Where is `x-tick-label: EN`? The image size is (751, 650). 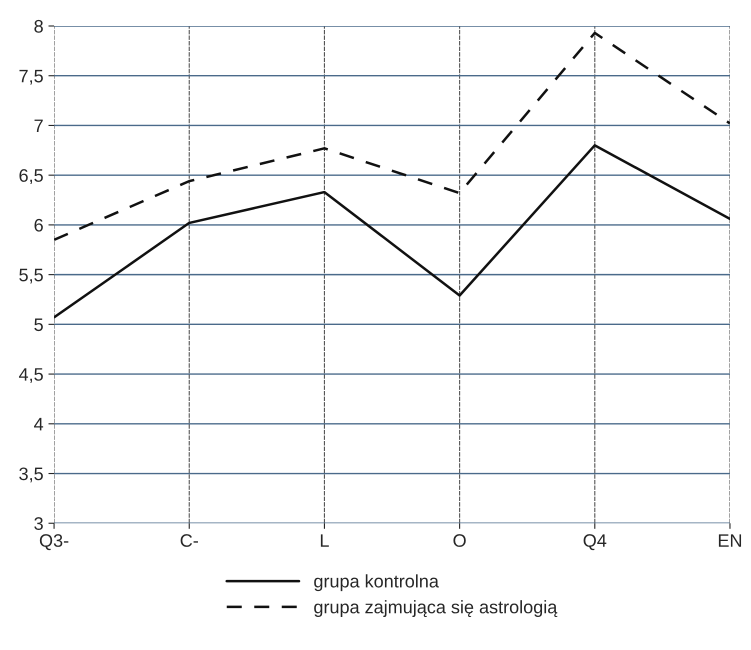 x-tick-label: EN is located at coordinates (730, 540).